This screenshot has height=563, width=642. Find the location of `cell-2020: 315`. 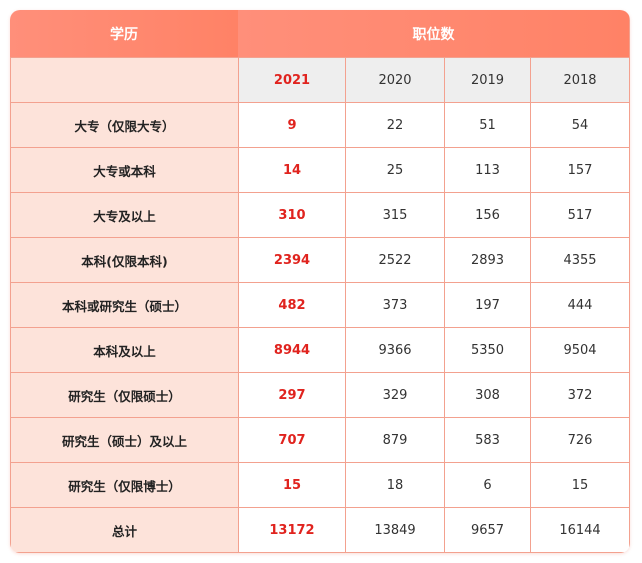

cell-2020: 315 is located at coordinates (394, 214).